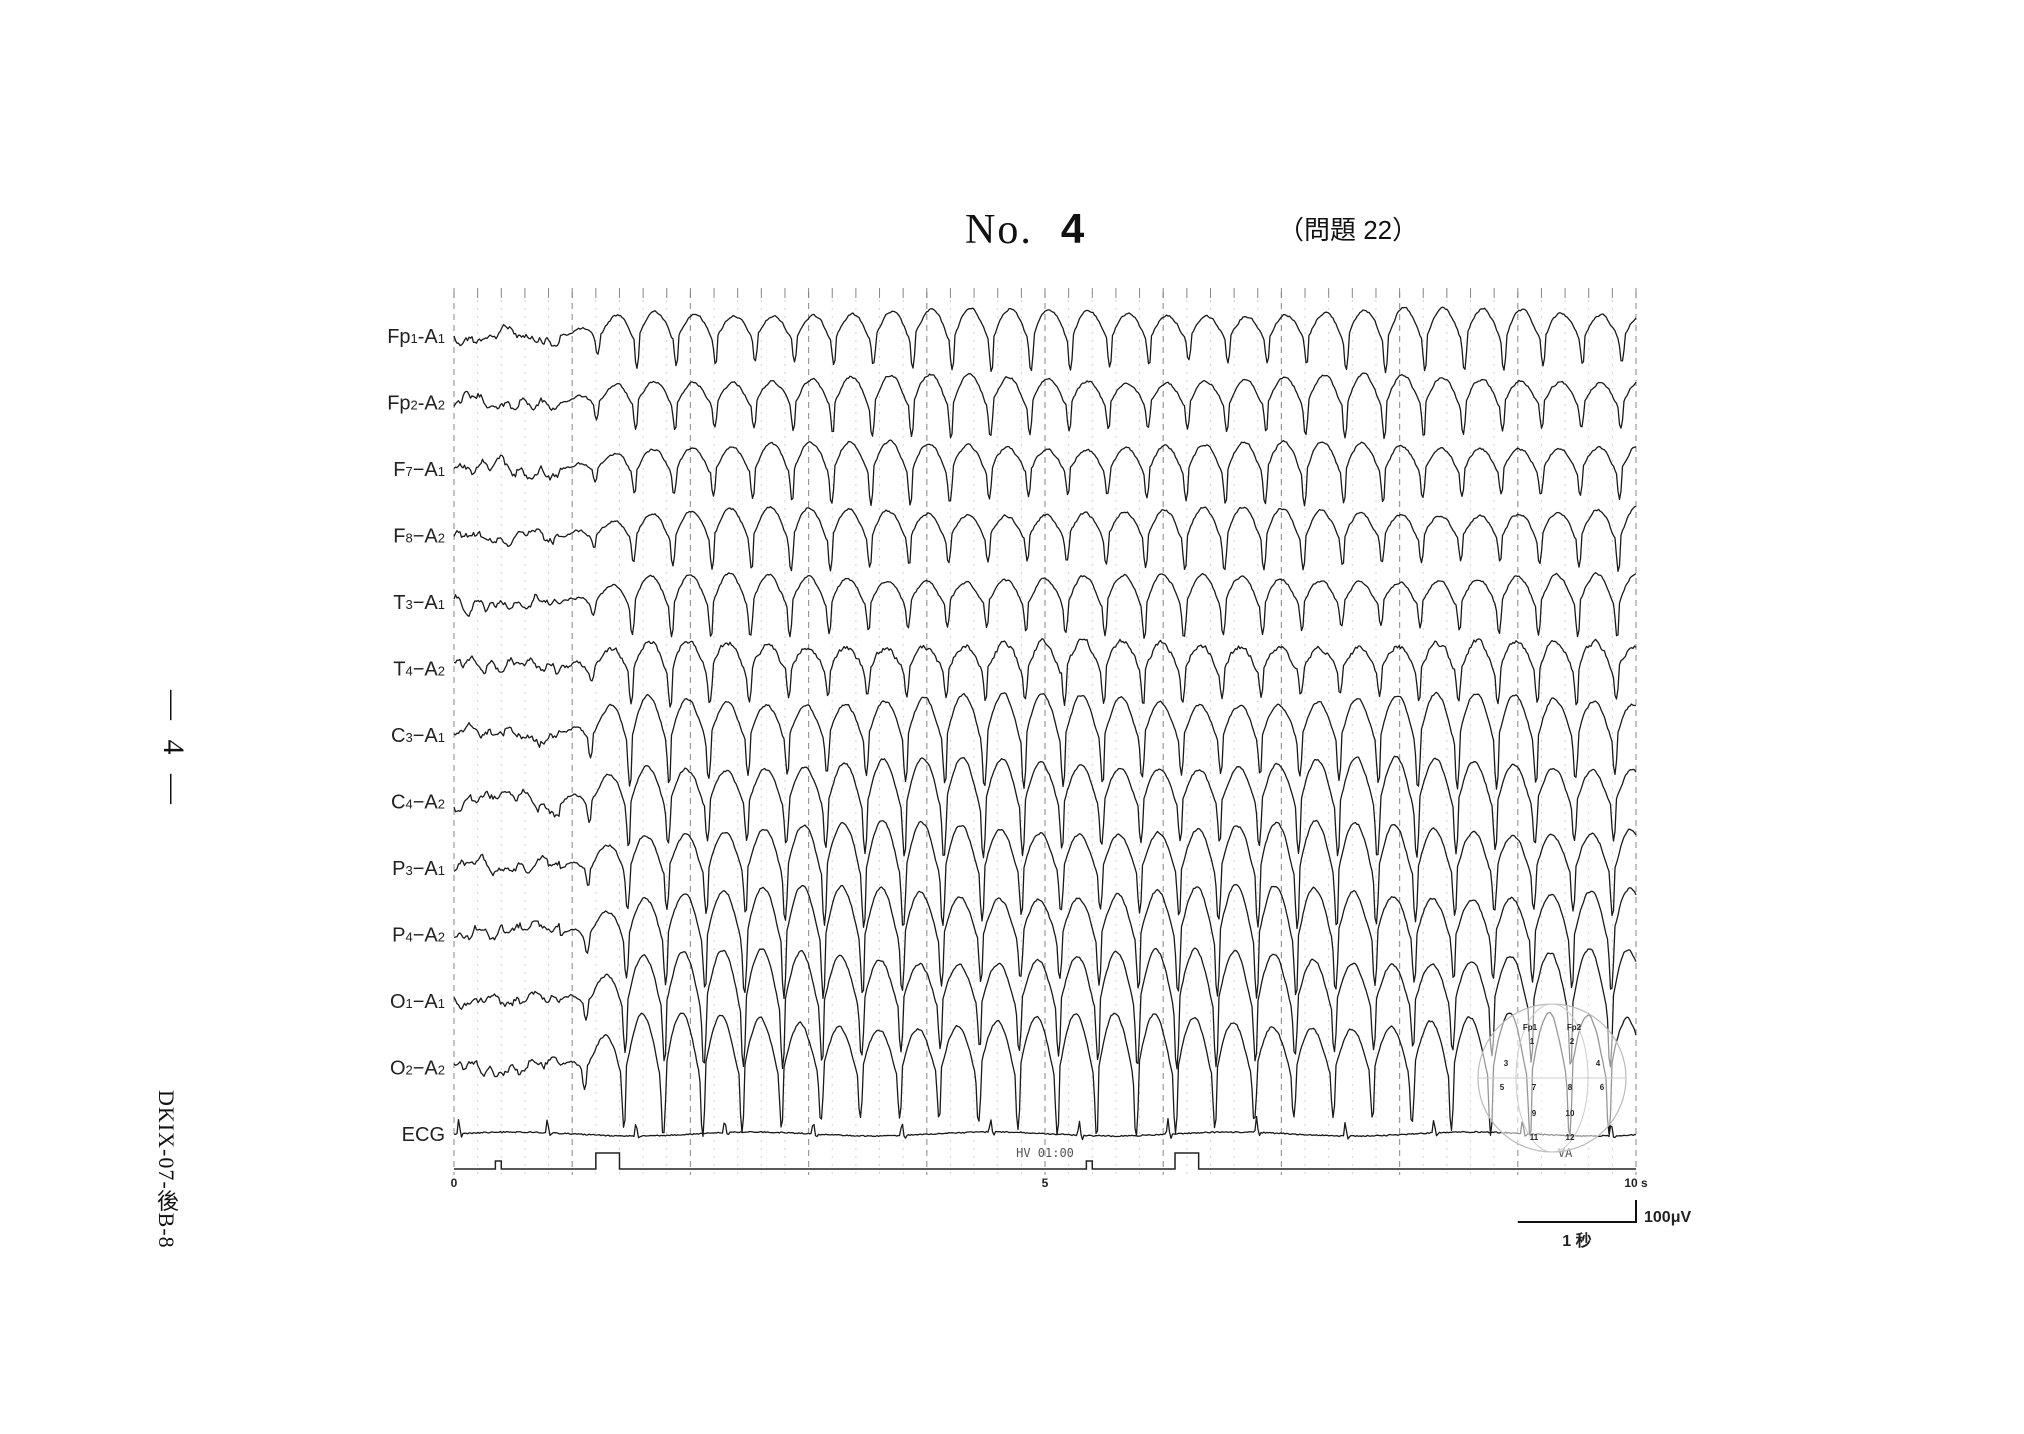 This screenshot has width=2024, height=1434. Describe the element at coordinates (1532, 1041) in the screenshot. I see `electrode-number: 1` at that location.